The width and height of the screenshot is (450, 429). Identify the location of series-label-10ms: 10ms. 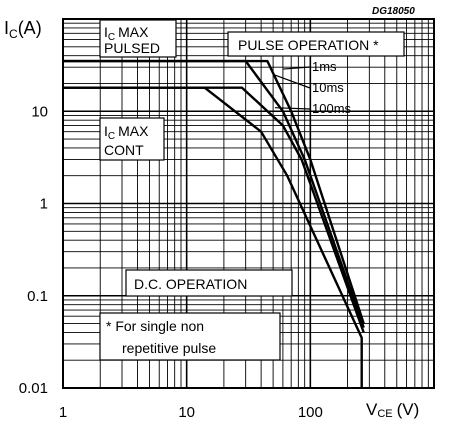
(328, 87).